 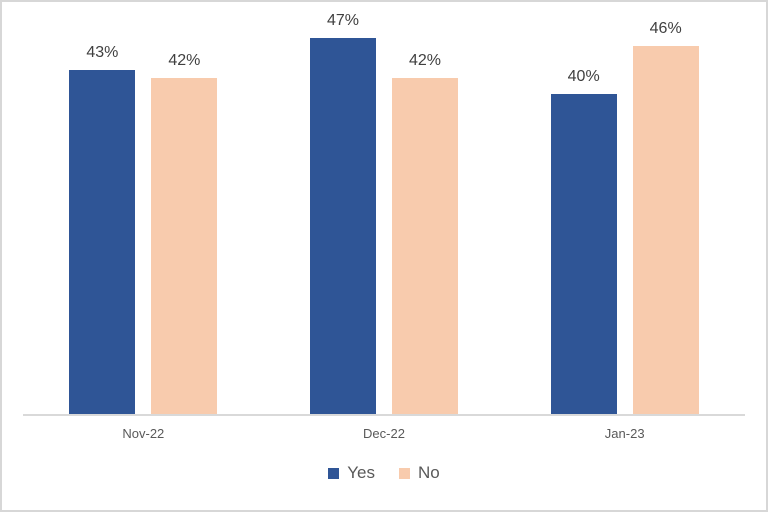 What do you see at coordinates (665, 28) in the screenshot?
I see `data-label: 46%` at bounding box center [665, 28].